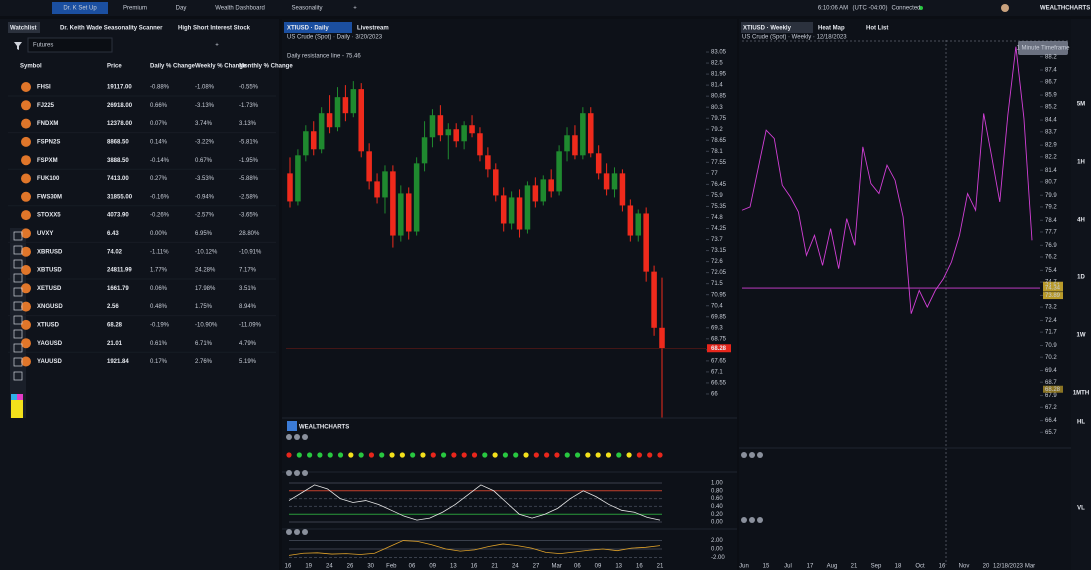 The width and height of the screenshot is (1091, 570). Describe the element at coordinates (308, 29) in the screenshot. I see `chart-tab: XTIUSD · Daily` at that location.